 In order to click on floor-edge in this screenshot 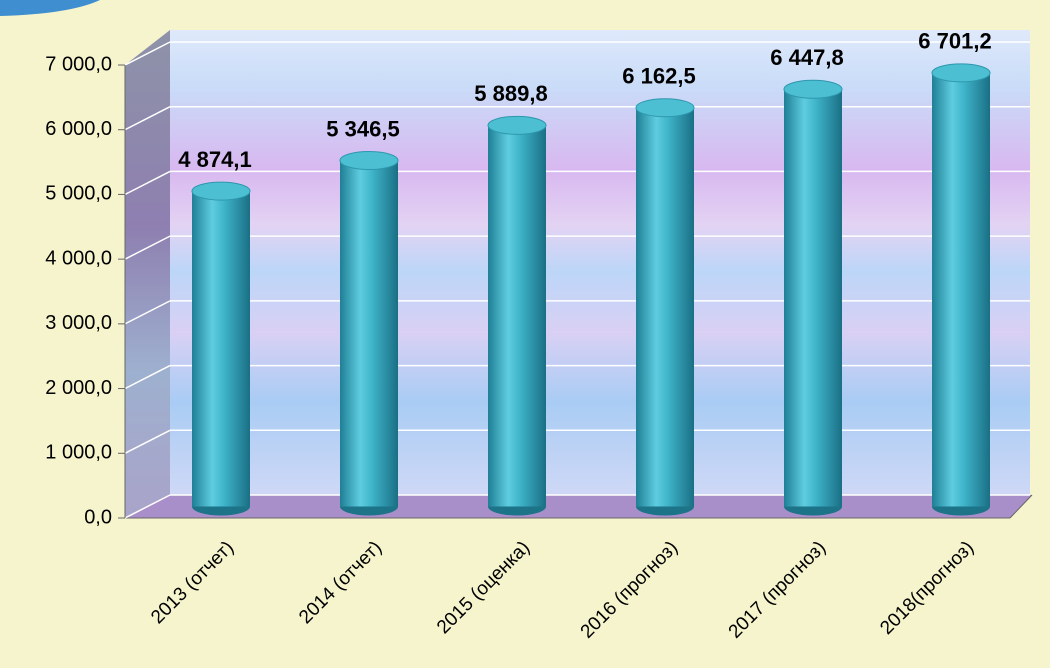, I will do `click(1021, 506)`.